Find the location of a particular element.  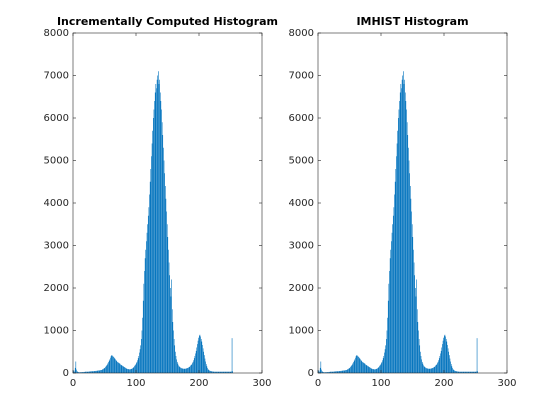

x-tick-label: 100 is located at coordinates (135, 383).